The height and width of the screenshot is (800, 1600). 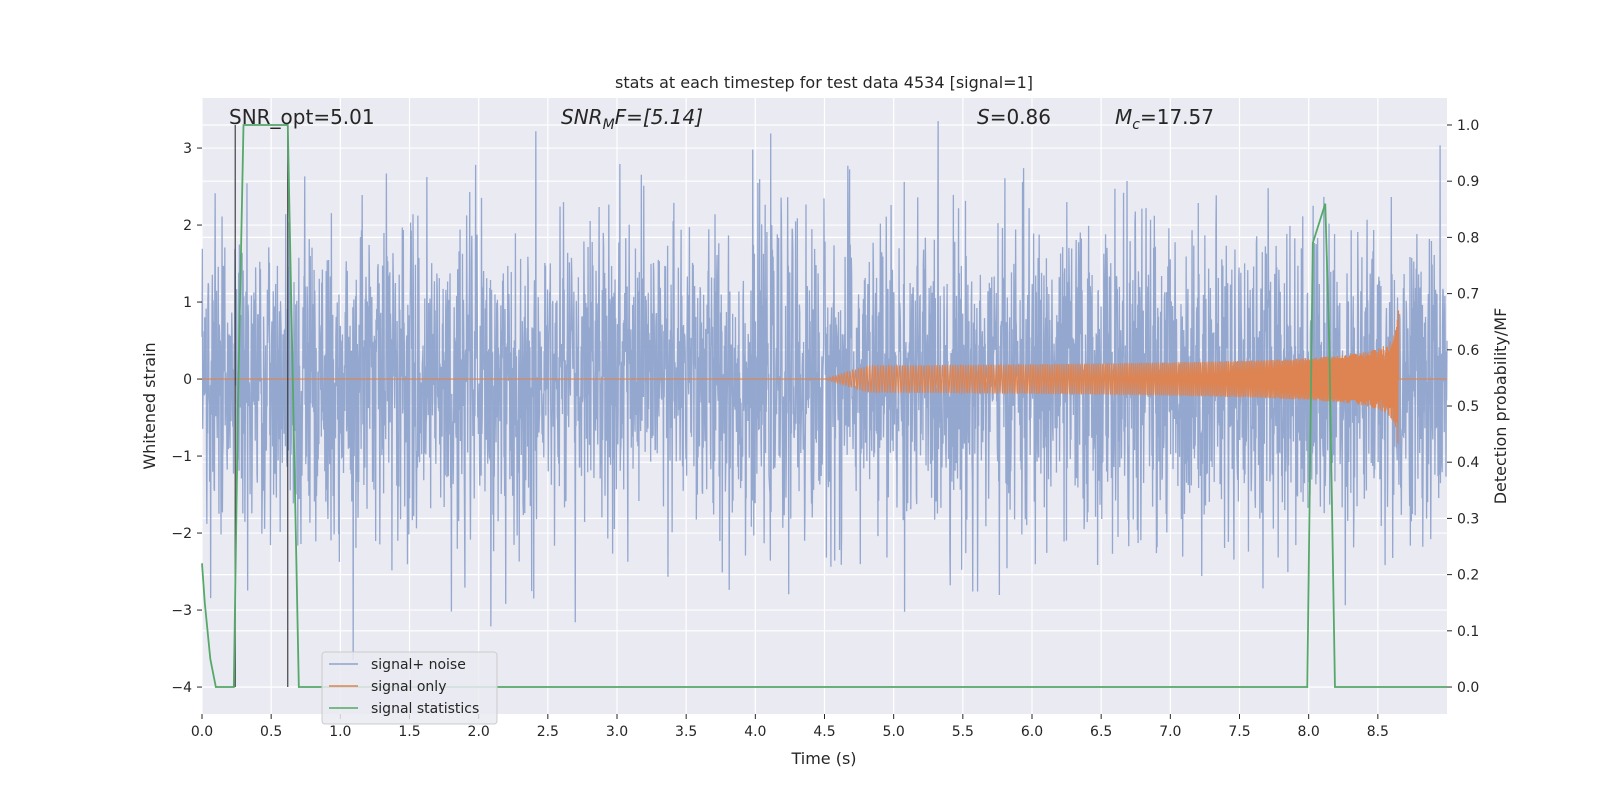 I want to click on annotation-s: S=0.86, so click(x=1014, y=117).